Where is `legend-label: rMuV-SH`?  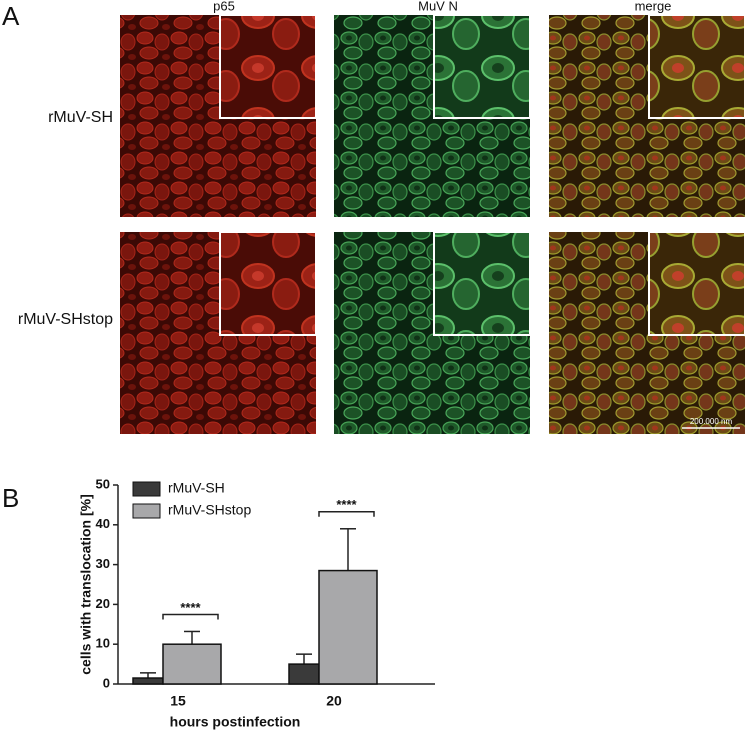
legend-label: rMuV-SH is located at coordinates (196, 488).